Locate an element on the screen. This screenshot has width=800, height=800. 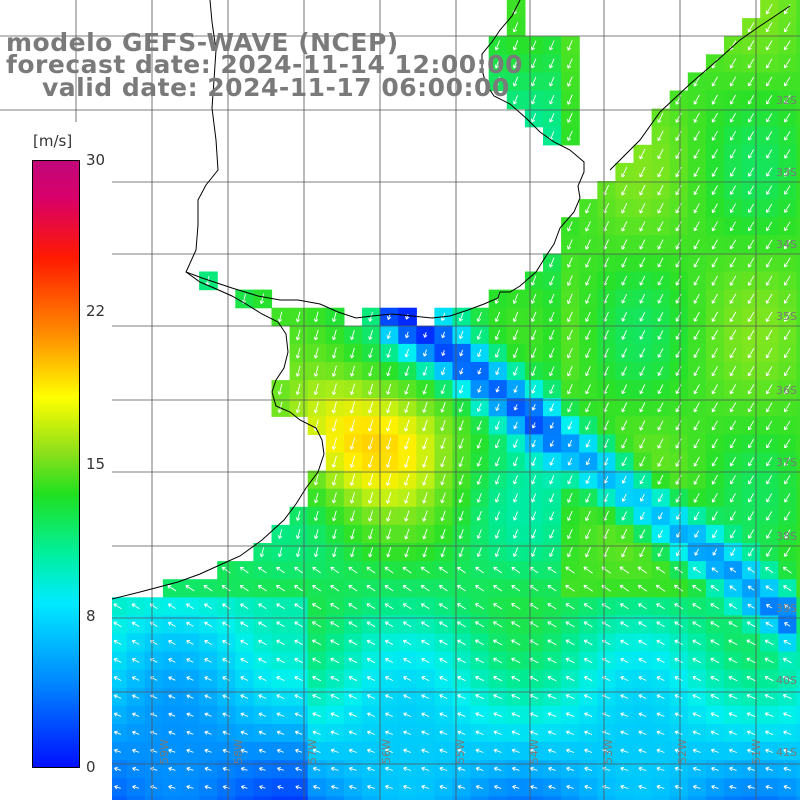
colorbar-unit: [m/s] is located at coordinates (53, 141).